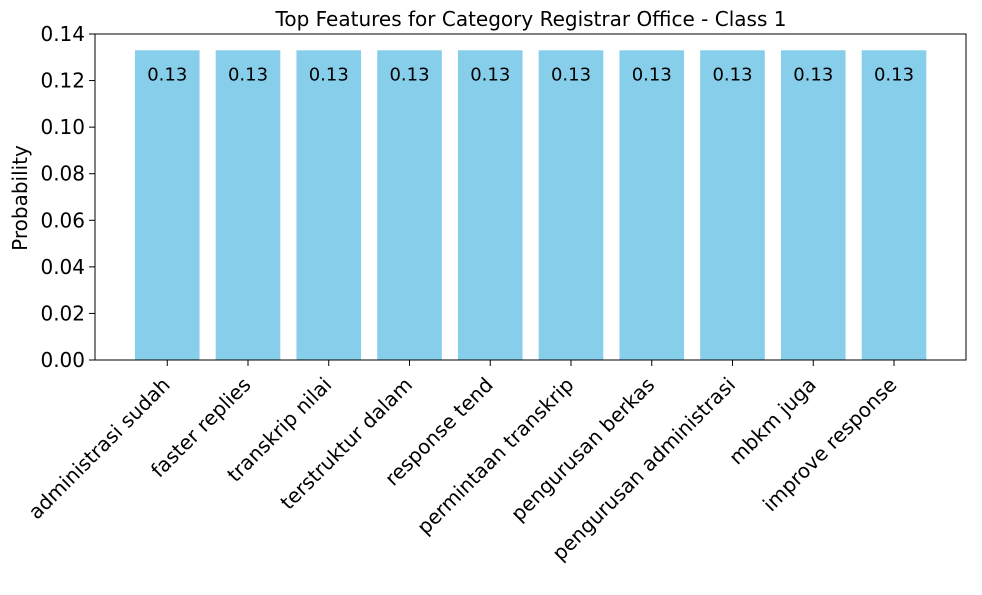 This screenshot has height=595, width=982. What do you see at coordinates (62, 360) in the screenshot?
I see `y-tick-label: 0.00` at bounding box center [62, 360].